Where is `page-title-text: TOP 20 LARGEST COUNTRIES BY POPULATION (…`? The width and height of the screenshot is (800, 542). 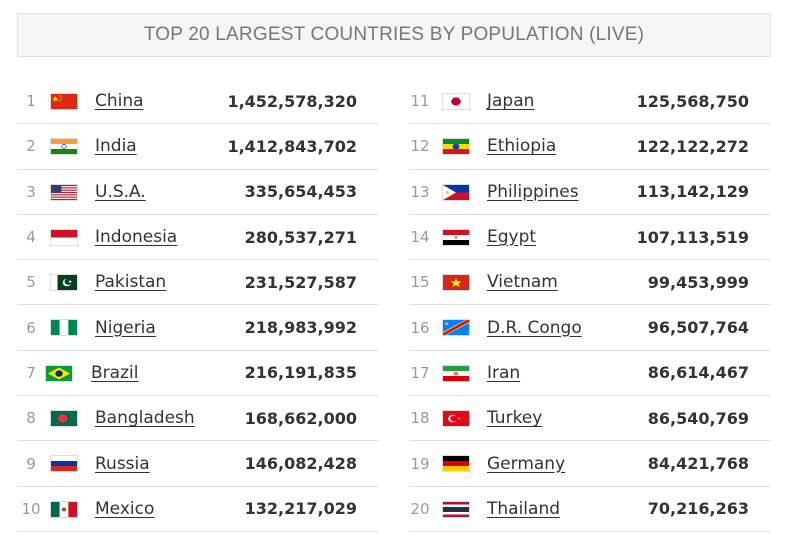 page-title-text: TOP 20 LARGEST COUNTRIES BY POPULATION (… is located at coordinates (394, 34).